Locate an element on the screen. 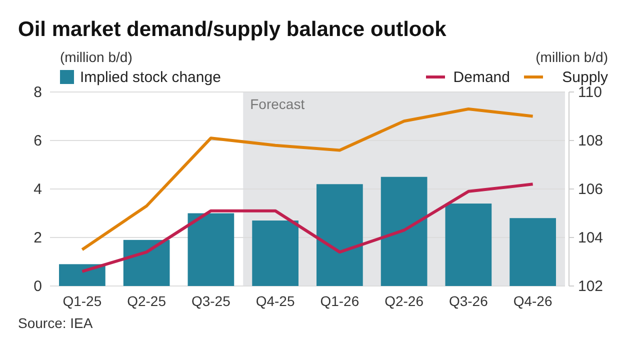 Image resolution: width=628 pixels, height=337 pixels. legend-label: Demand is located at coordinates (481, 77).